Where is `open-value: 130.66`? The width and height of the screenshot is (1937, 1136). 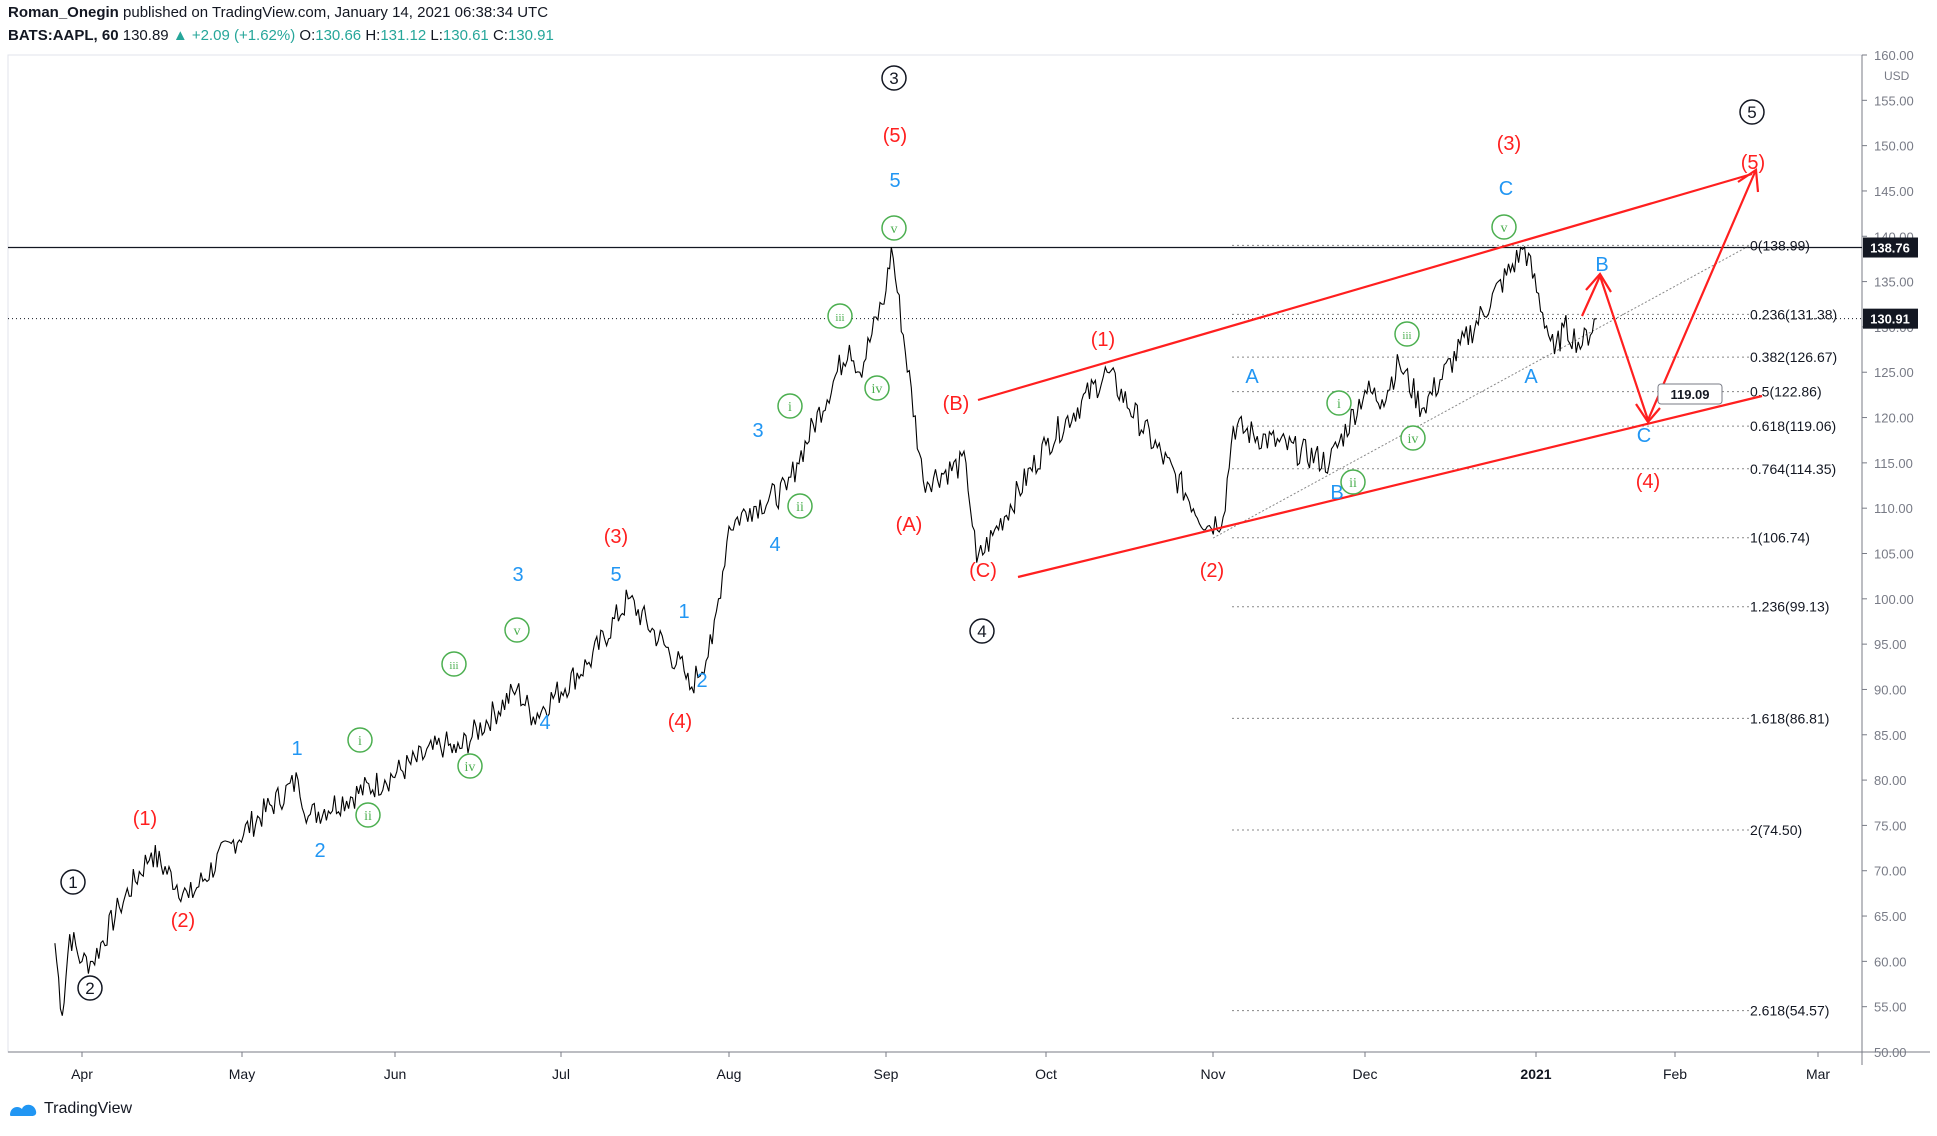 open-value: 130.66 is located at coordinates (338, 35).